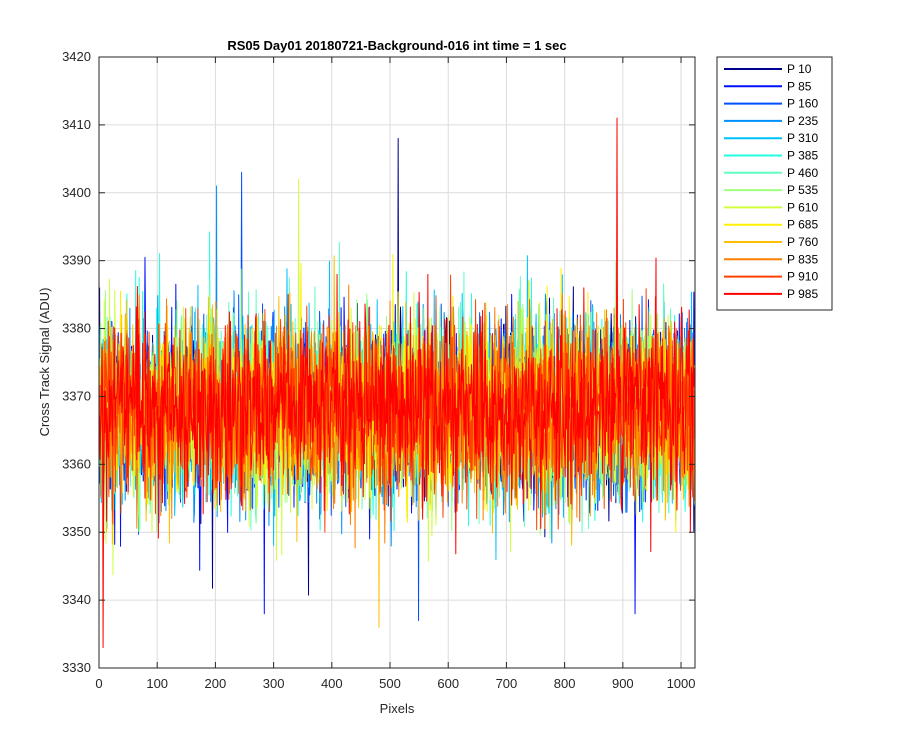 The height and width of the screenshot is (755, 900). What do you see at coordinates (390, 683) in the screenshot?
I see `x-tick-label: 500` at bounding box center [390, 683].